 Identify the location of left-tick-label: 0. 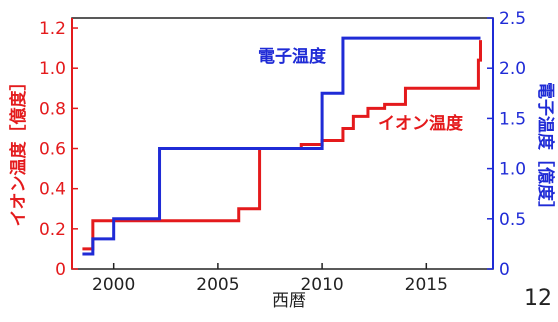
(60, 270).